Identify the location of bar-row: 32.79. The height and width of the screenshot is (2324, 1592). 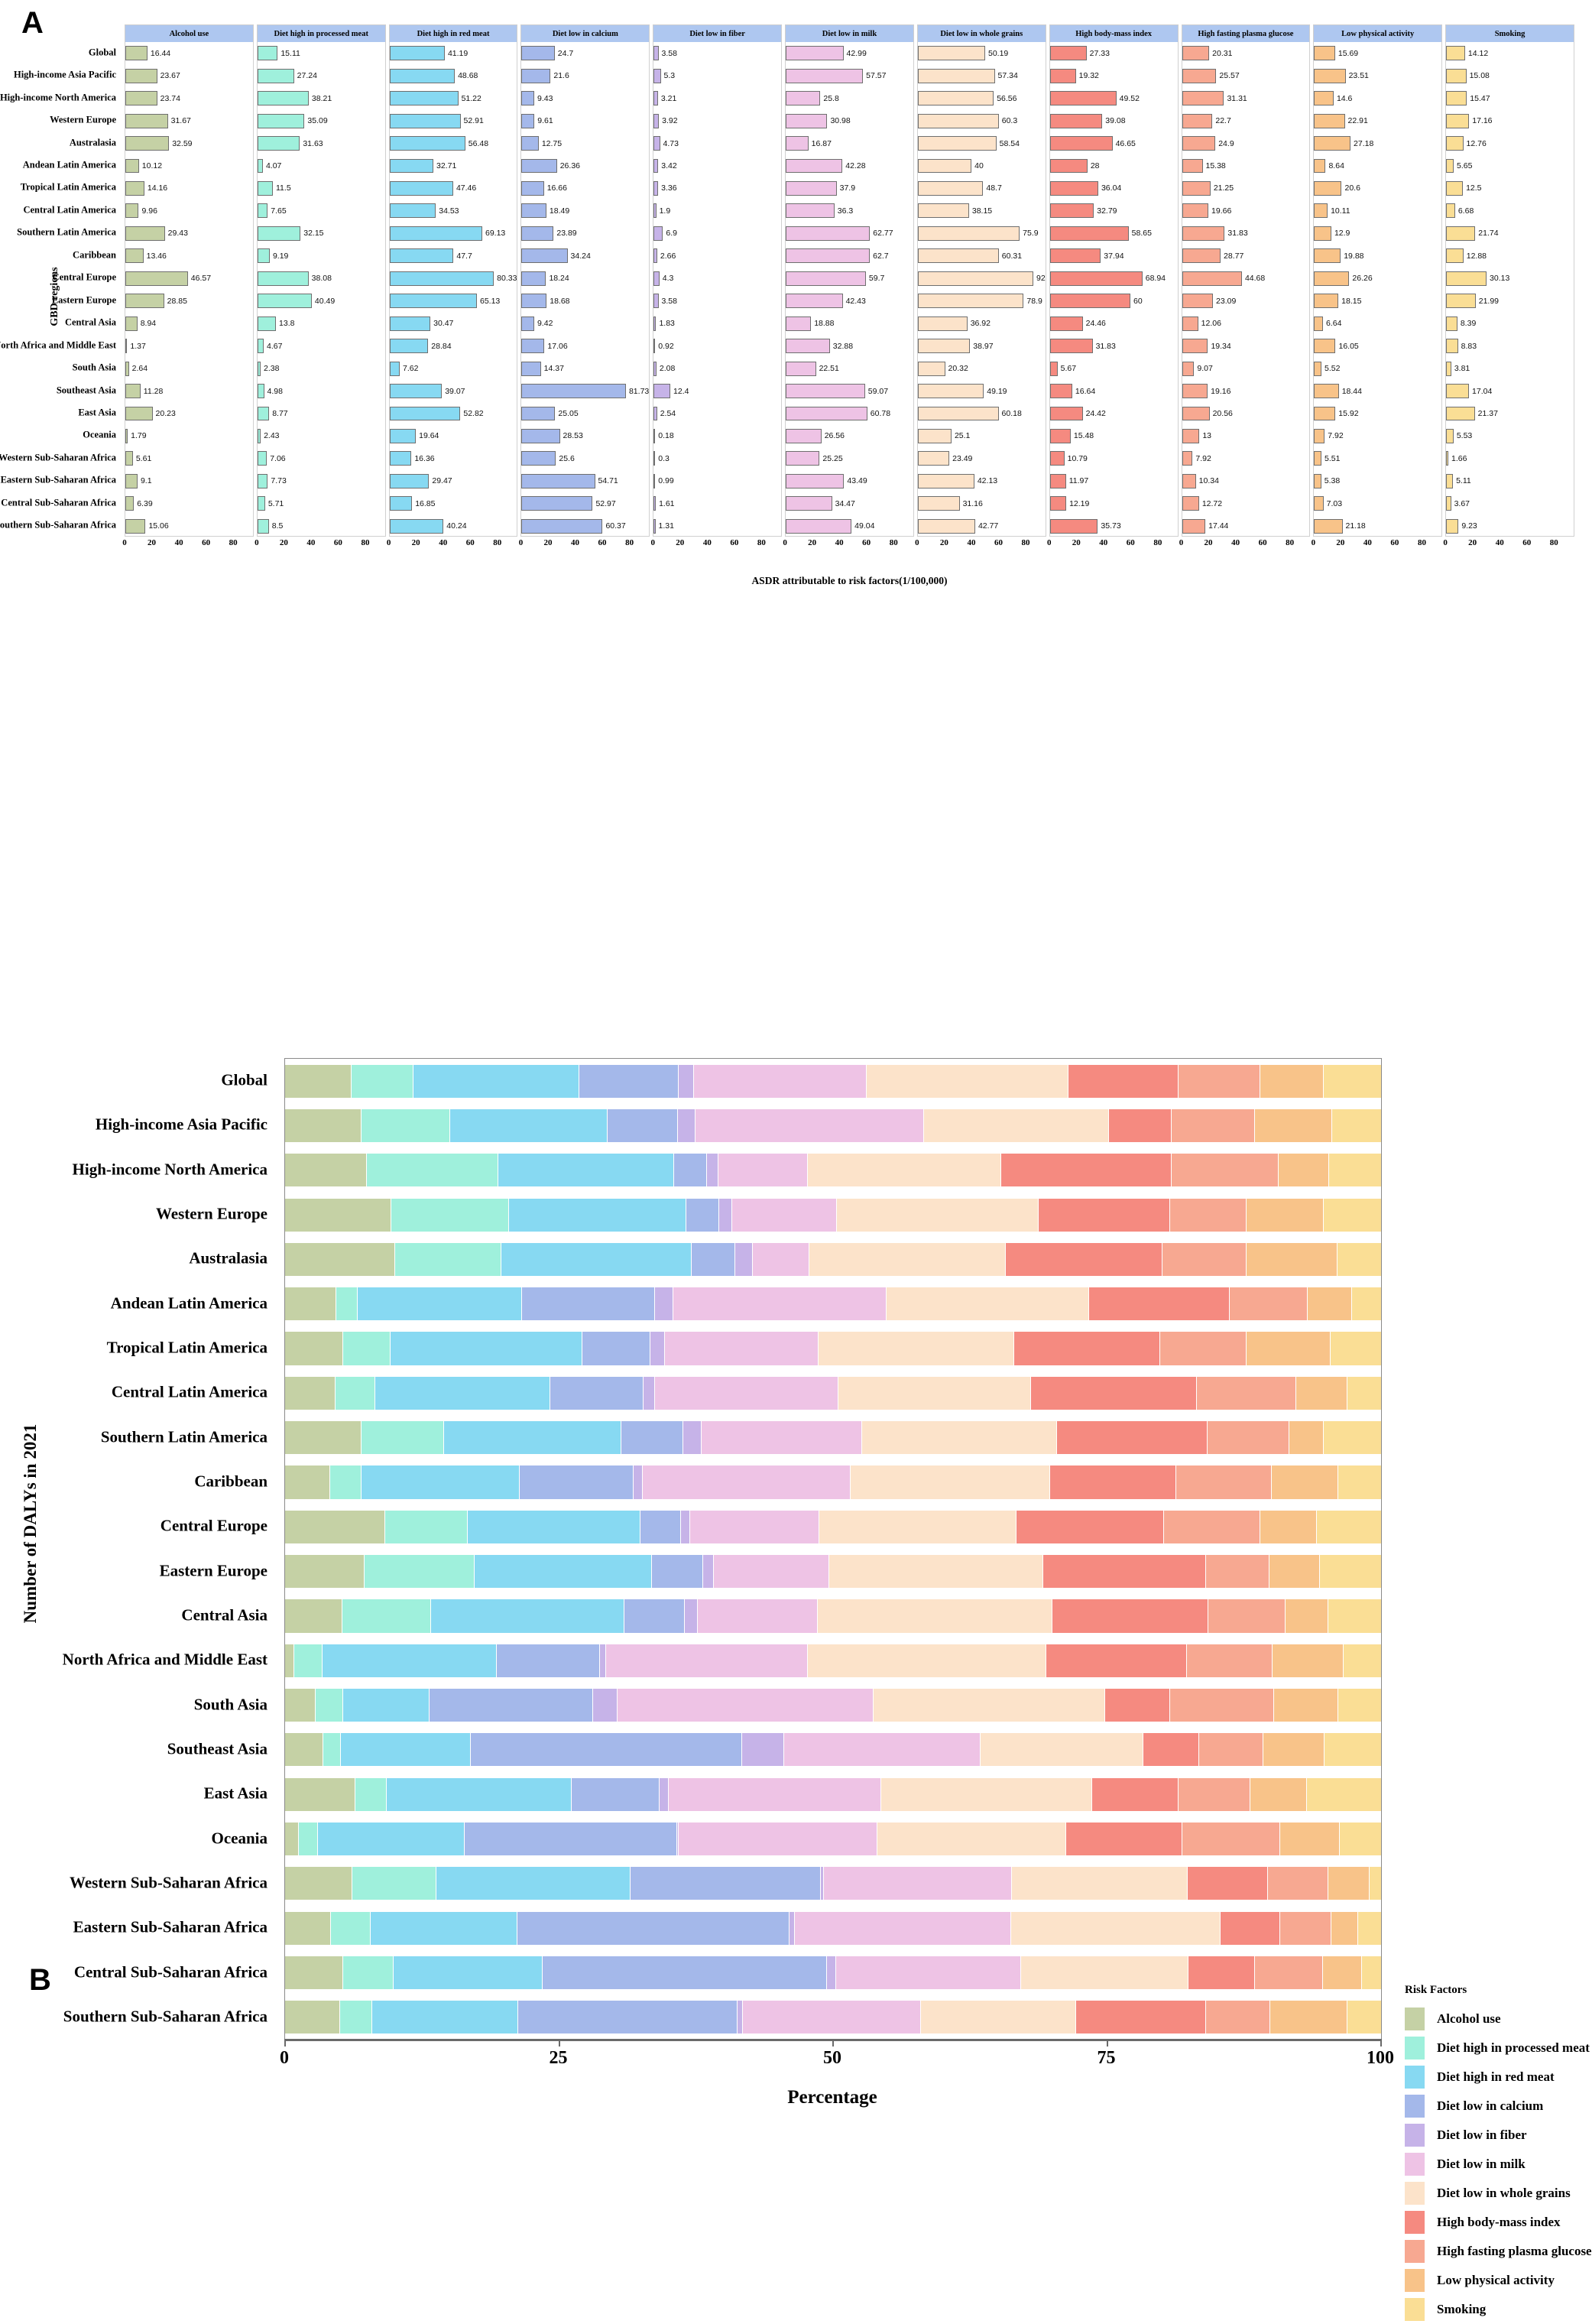
(1113, 211).